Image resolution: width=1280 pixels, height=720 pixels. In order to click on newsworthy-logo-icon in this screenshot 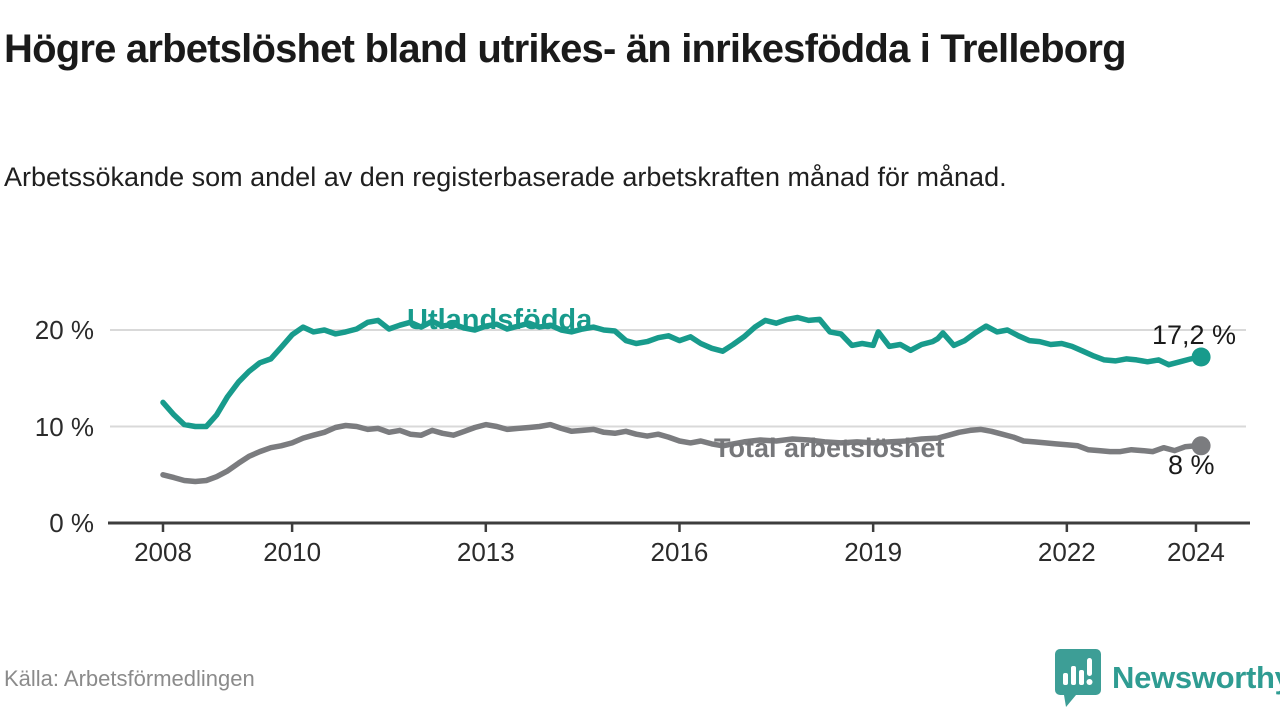, I will do `click(1078, 678)`.